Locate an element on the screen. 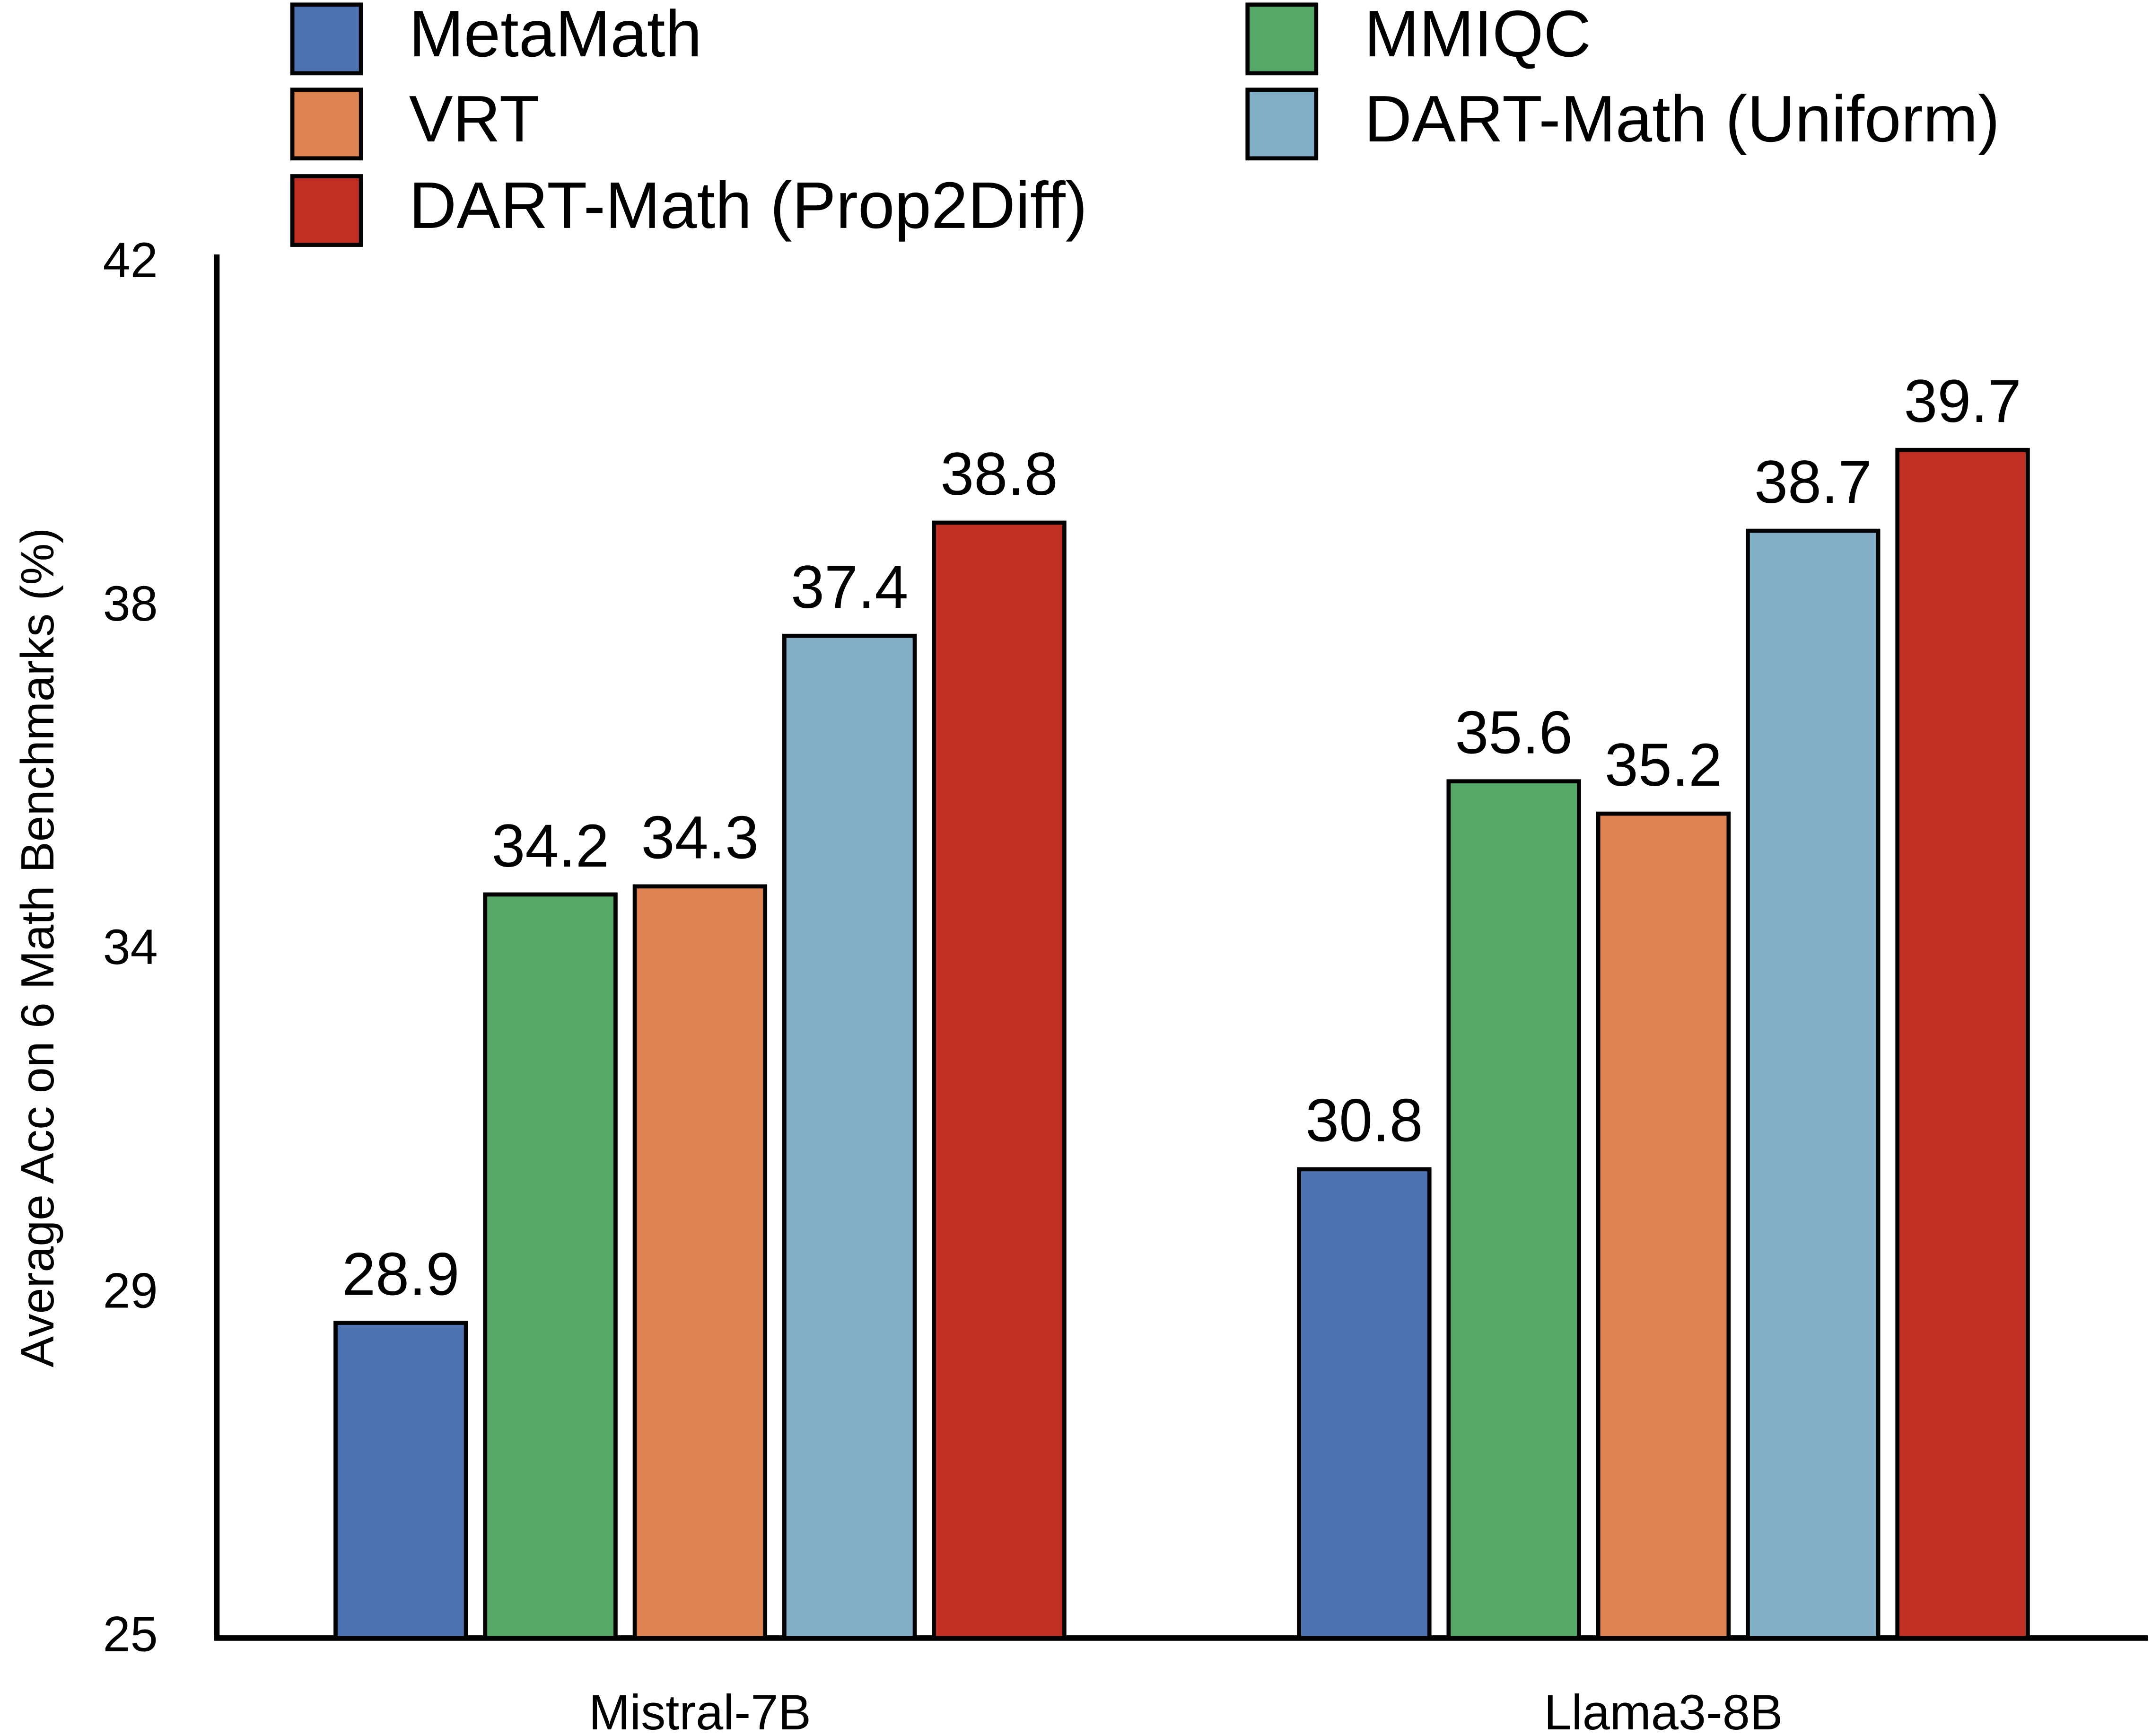 This screenshot has height=1736, width=2152. y-tick-label: 42 is located at coordinates (130, 260).